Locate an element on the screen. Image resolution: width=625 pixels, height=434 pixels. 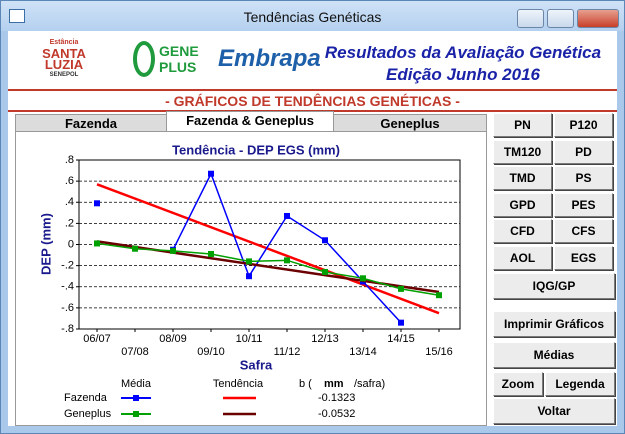
legend-header: /safra) is located at coordinates (369, 384).